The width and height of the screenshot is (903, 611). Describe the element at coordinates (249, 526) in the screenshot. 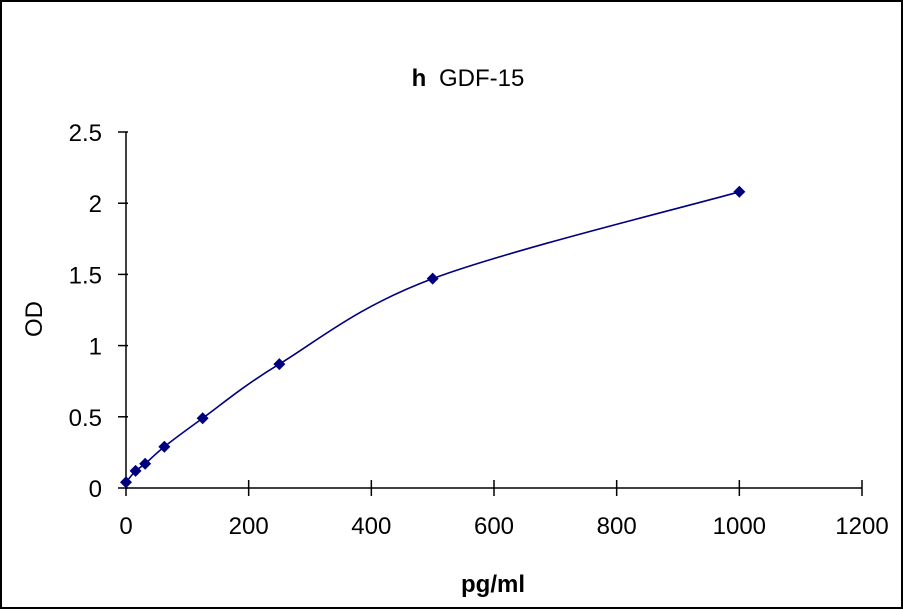

I see `x-tick-label: 200` at that location.